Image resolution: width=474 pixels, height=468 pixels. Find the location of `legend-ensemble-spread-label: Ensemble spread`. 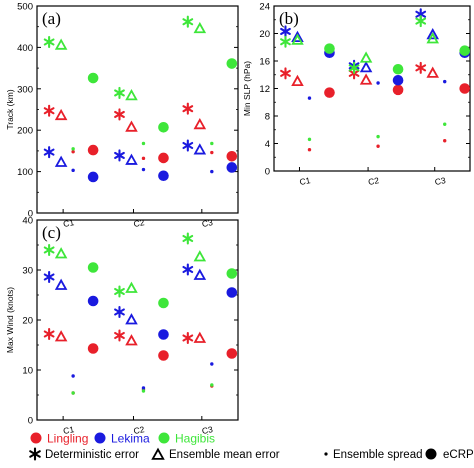

legend-ensemble-spread-label: Ensemble spread is located at coordinates (378, 455).